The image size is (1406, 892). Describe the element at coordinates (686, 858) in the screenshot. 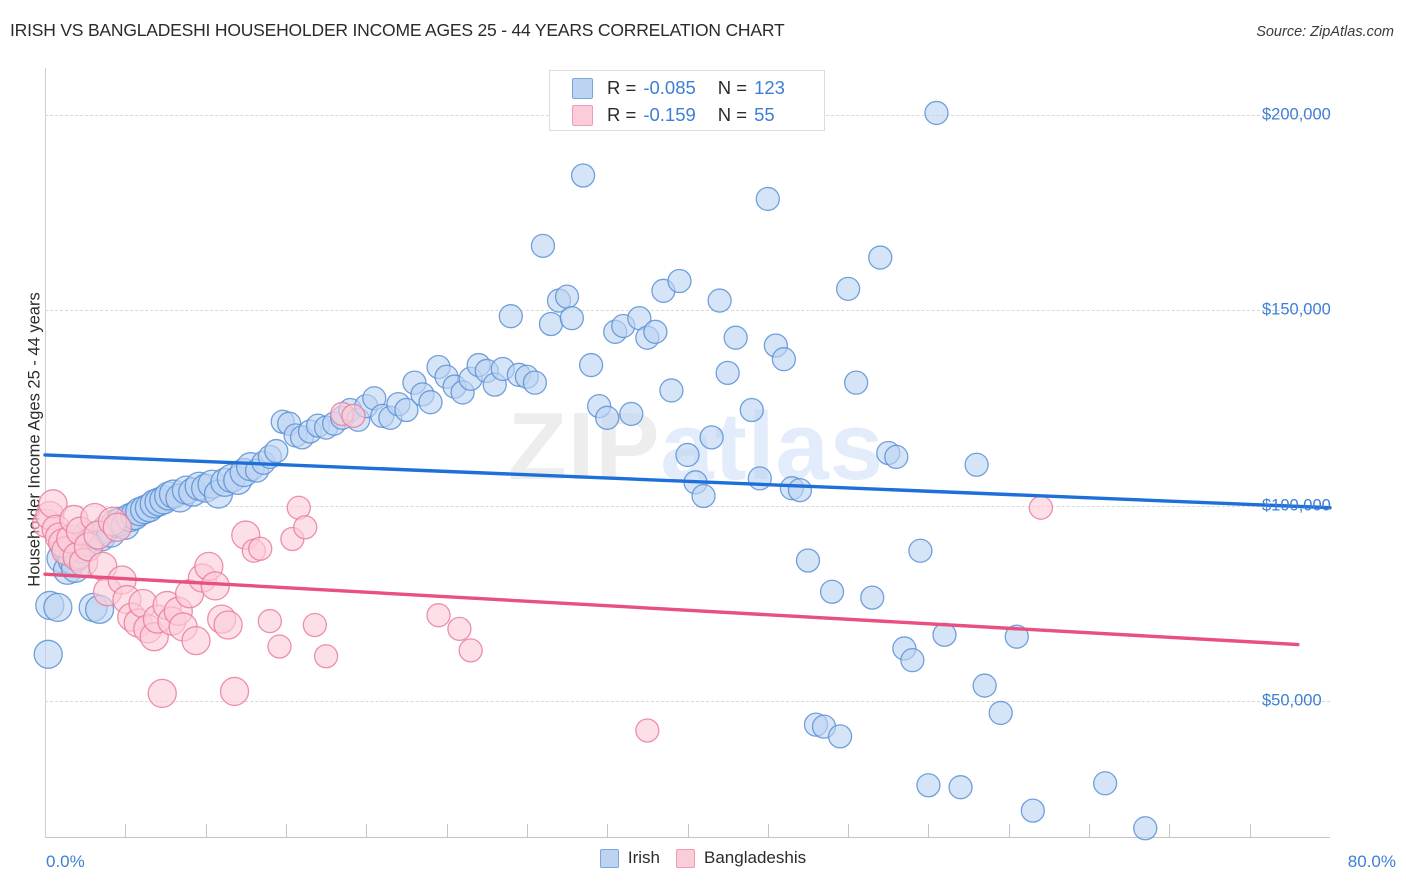

I see `series-swatch-bangladeshis` at that location.